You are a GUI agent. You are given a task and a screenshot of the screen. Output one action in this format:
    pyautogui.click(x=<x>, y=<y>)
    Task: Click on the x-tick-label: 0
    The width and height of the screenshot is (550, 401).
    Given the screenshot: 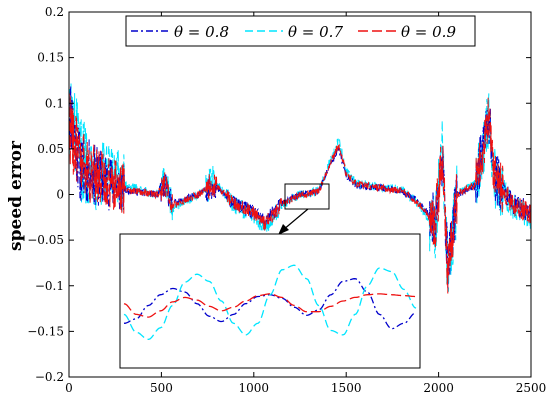 What is the action you would take?
    pyautogui.click(x=69, y=388)
    